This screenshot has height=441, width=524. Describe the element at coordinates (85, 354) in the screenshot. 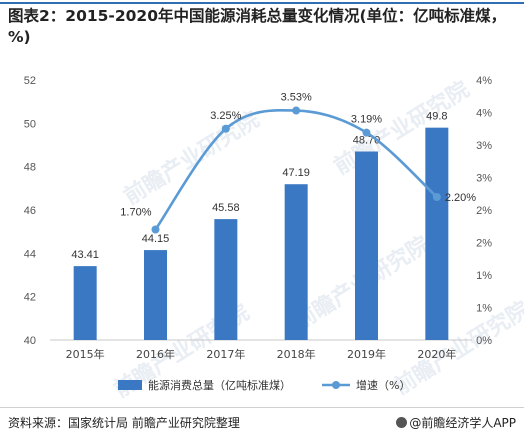

I see `x-tick-label: 2015年` at that location.